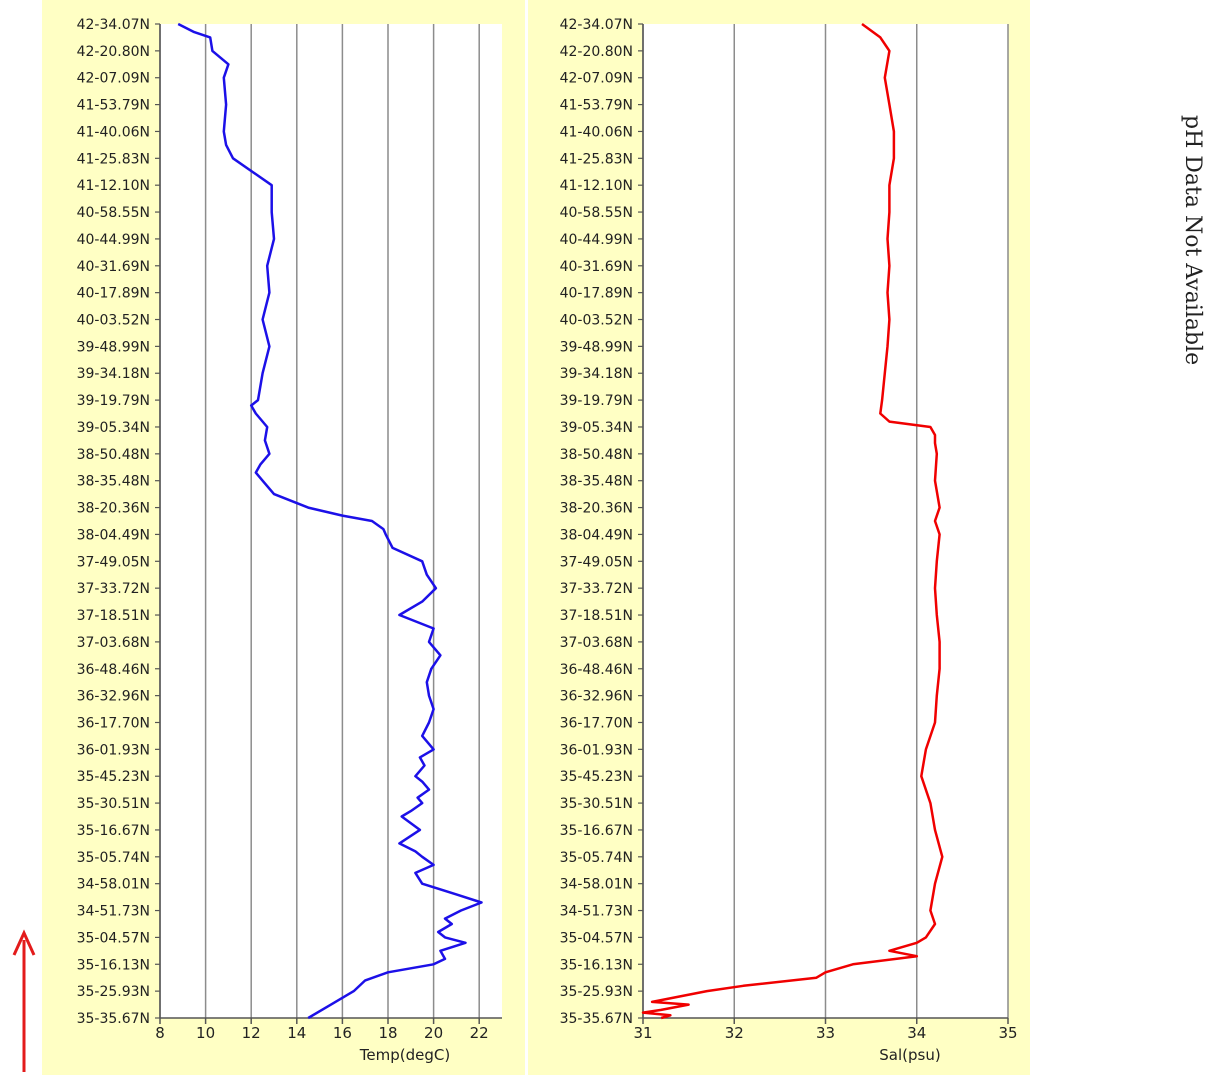  What do you see at coordinates (825, 1033) in the screenshot?
I see `x-tick-label: 33` at bounding box center [825, 1033].